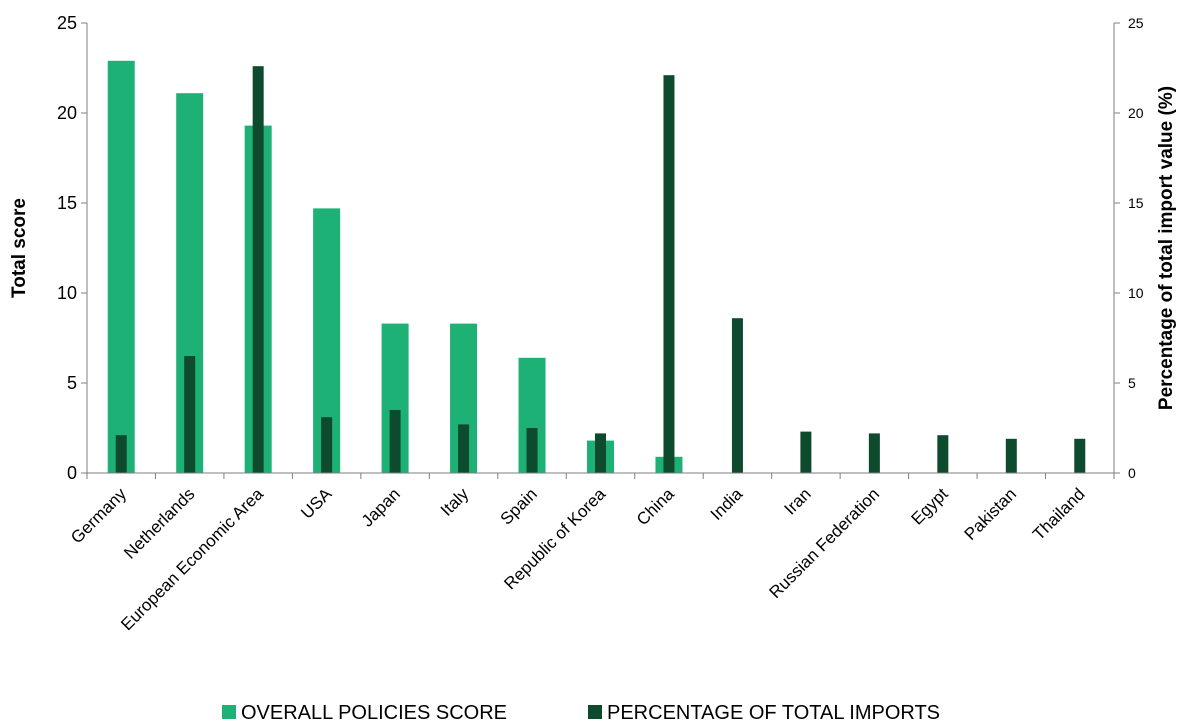 Image resolution: width=1186 pixels, height=722 pixels. Describe the element at coordinates (229, 712) in the screenshot. I see `legend-swatch-score` at that location.